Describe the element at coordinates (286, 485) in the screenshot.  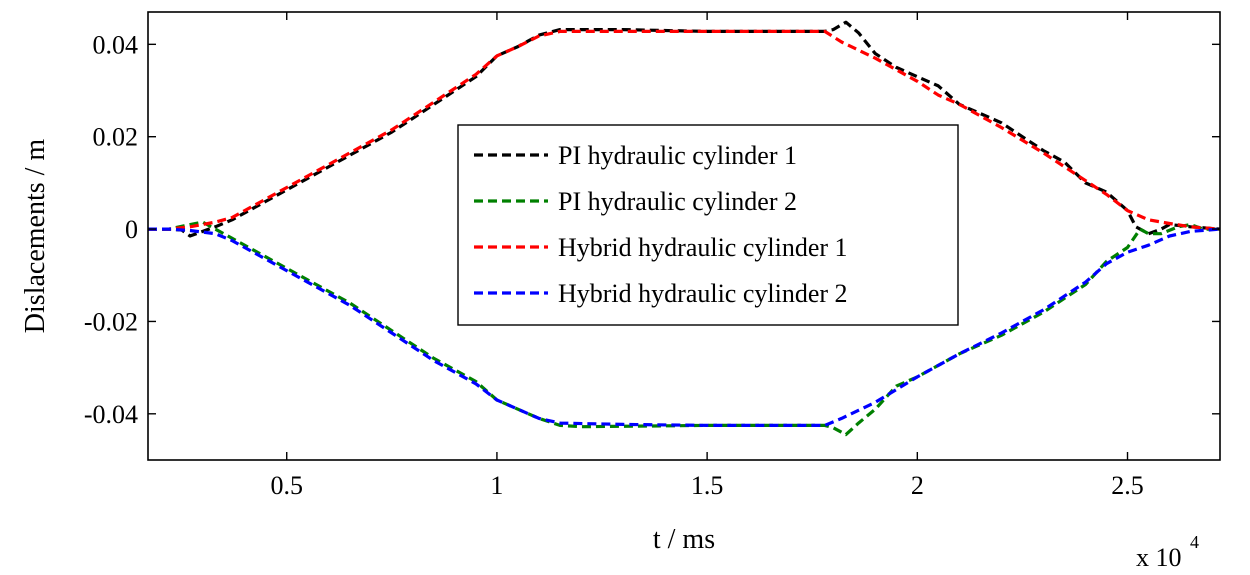
I see `x-tick-label-1: 0.5` at that location.